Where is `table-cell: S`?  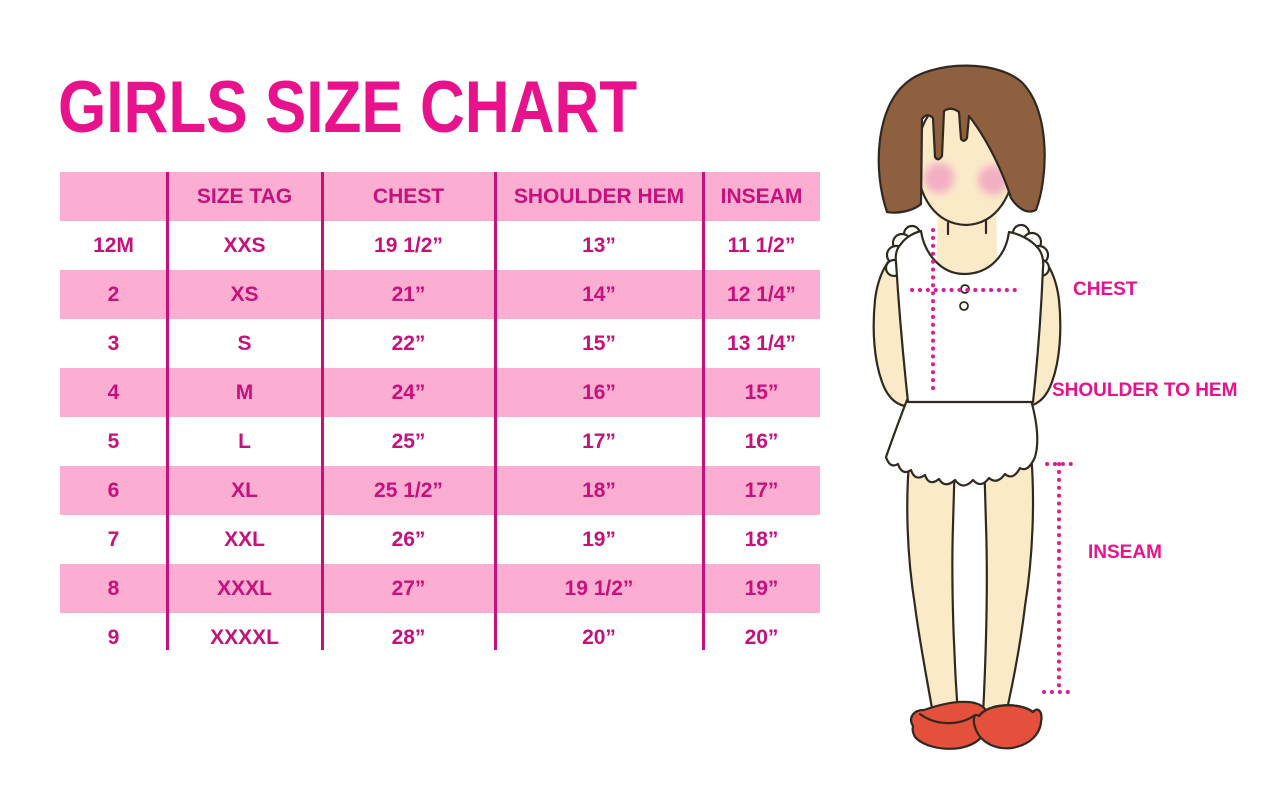
table-cell: S is located at coordinates (244, 343).